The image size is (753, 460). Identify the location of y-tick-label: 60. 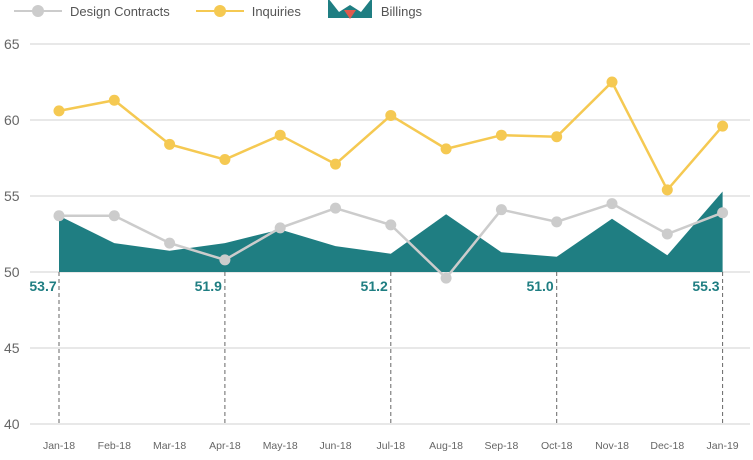
(12, 120).